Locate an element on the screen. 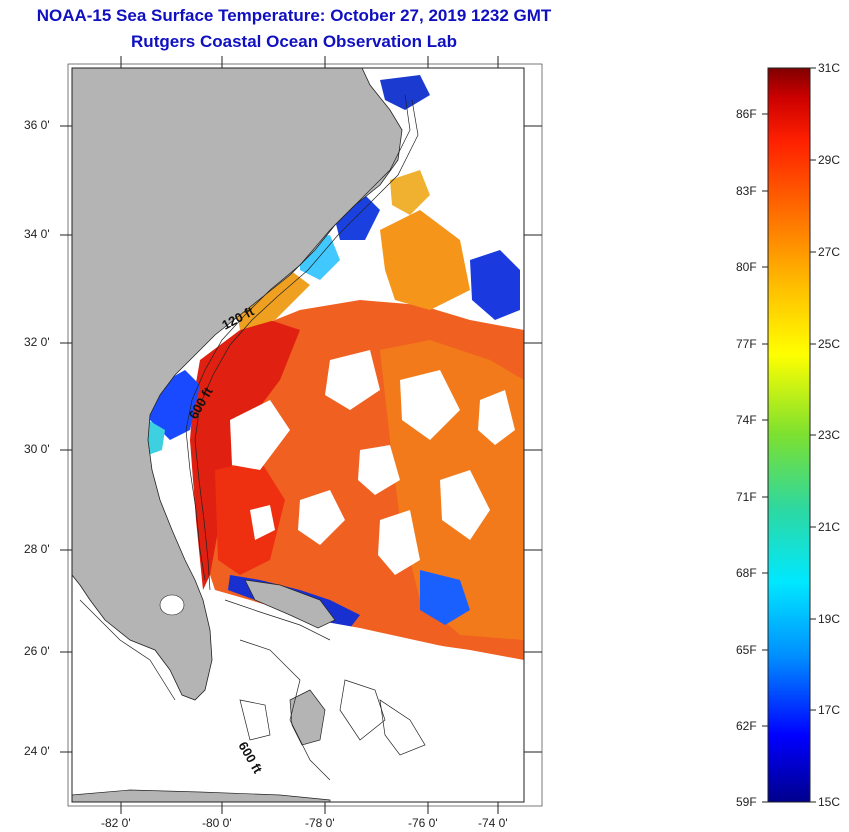  lon-label-78: -78 0' is located at coordinates (320, 823).